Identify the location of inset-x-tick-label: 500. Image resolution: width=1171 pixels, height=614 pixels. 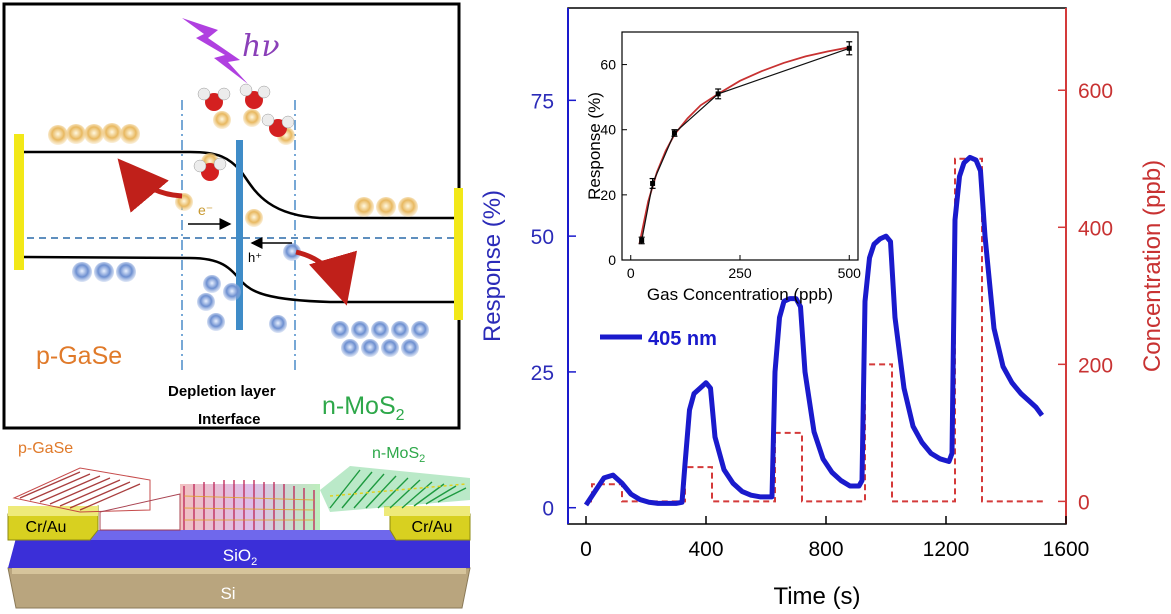
(850, 273).